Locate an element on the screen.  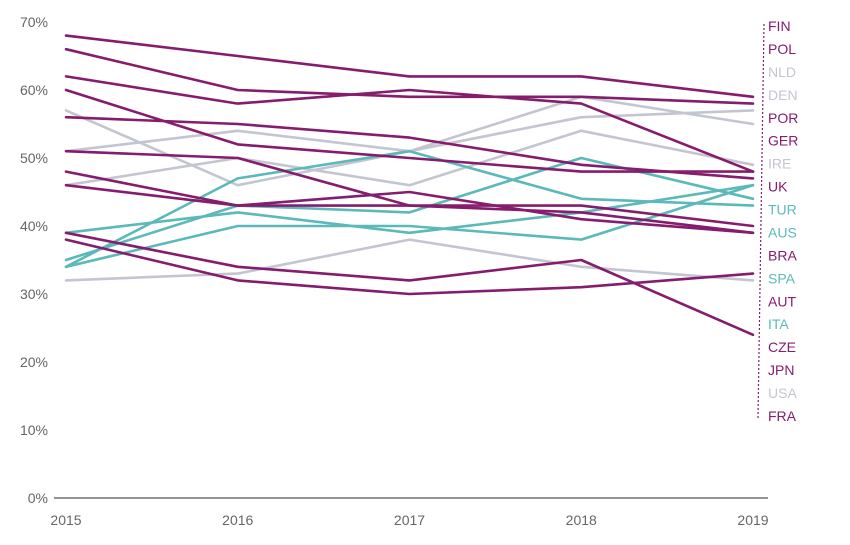
series-line-uk is located at coordinates (409, 147).